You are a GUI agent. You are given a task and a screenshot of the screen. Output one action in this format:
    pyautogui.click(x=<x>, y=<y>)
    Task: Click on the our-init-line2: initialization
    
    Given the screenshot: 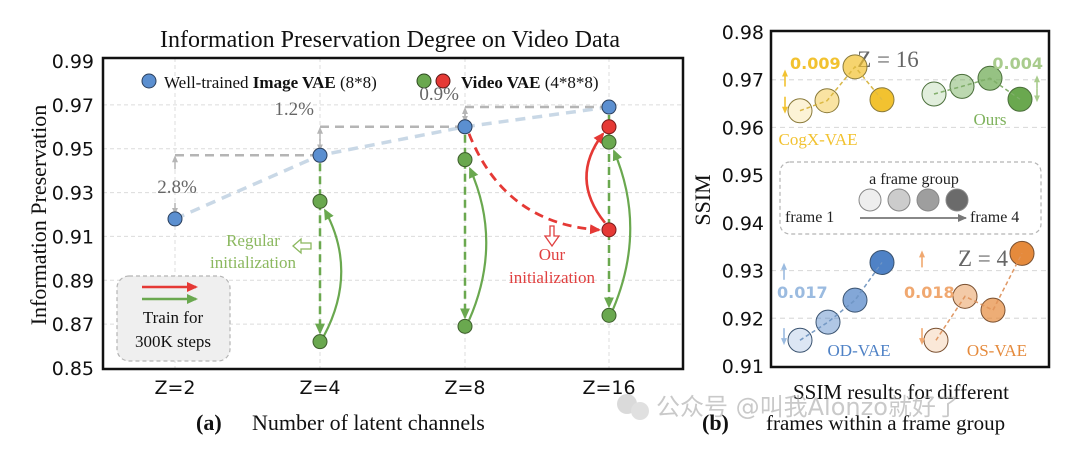 What is the action you would take?
    pyautogui.click(x=552, y=277)
    